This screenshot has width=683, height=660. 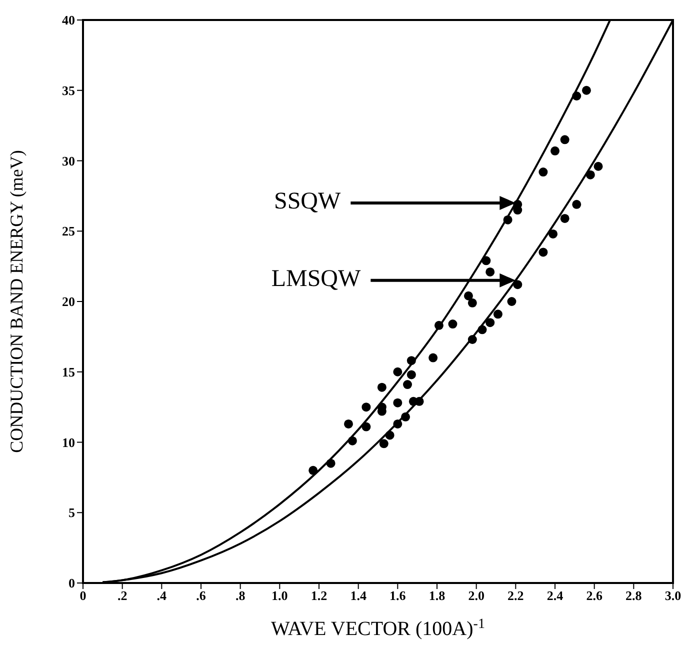 I want to click on y-tick-label: 35, so click(x=69, y=90).